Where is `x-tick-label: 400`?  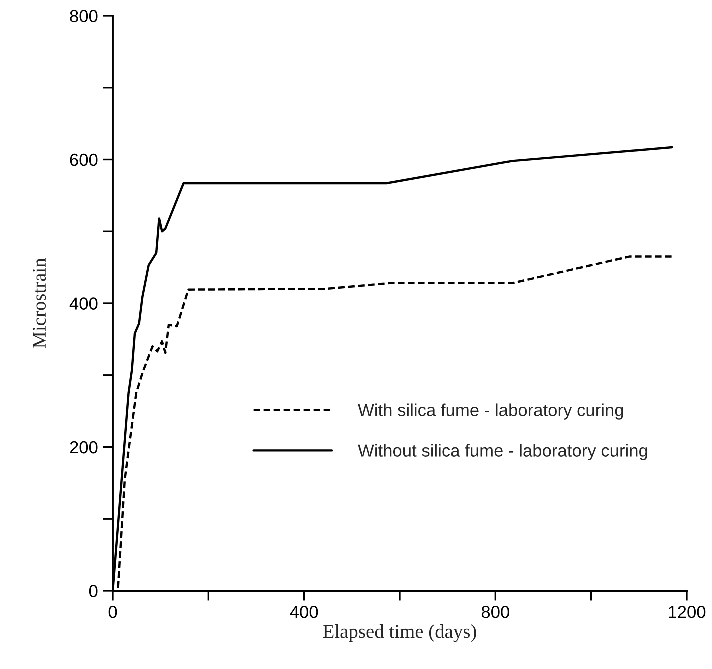
x-tick-label: 400 is located at coordinates (304, 612).